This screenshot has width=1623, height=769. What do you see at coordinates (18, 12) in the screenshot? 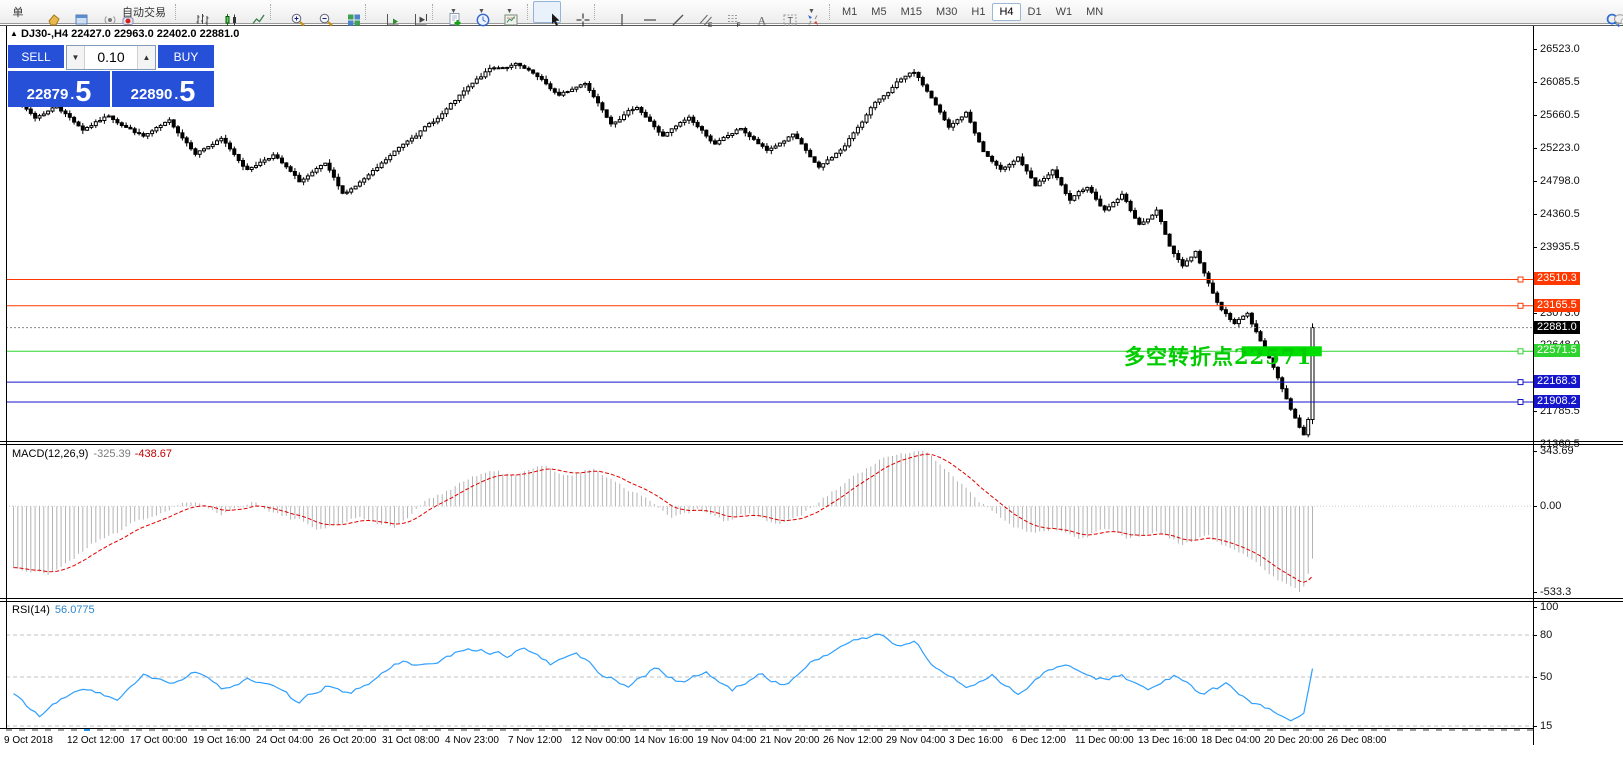
I see `new-order-button: 单` at bounding box center [18, 12].